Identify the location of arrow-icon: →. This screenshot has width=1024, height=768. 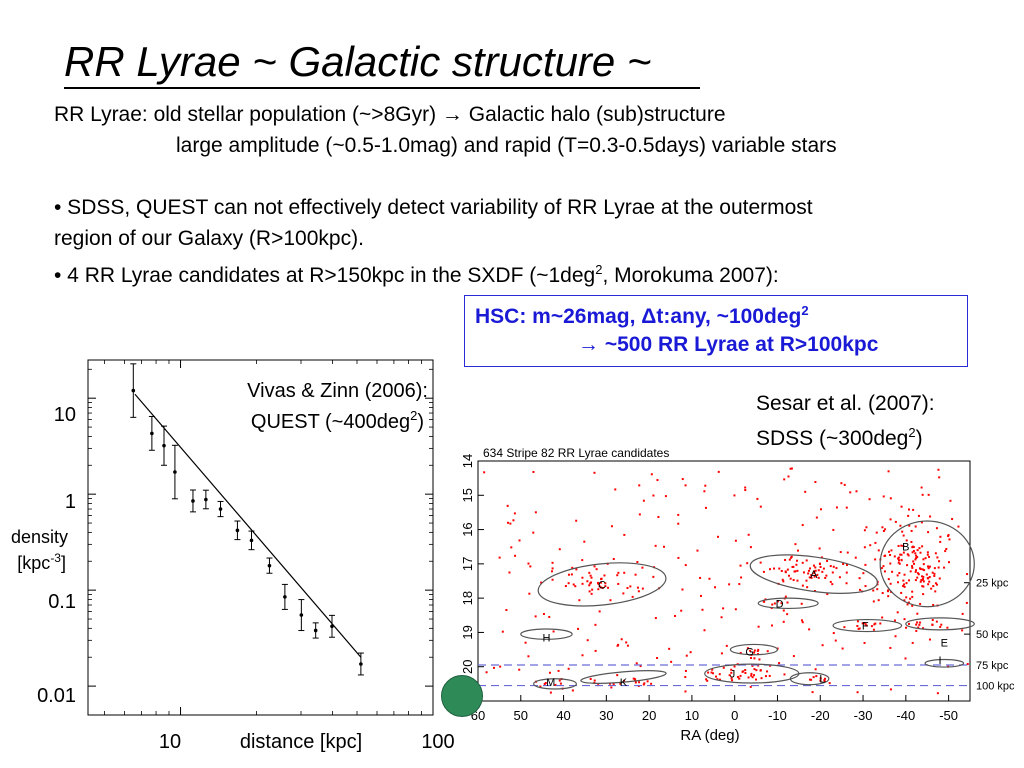
(588, 344).